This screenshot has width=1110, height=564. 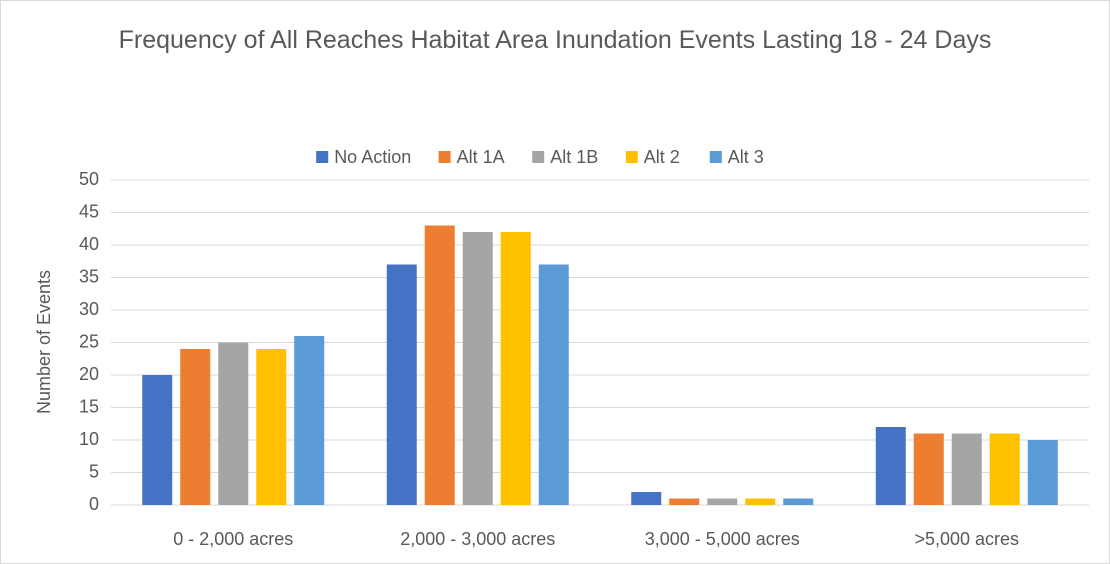 What do you see at coordinates (89, 374) in the screenshot?
I see `y-tick-label: 20` at bounding box center [89, 374].